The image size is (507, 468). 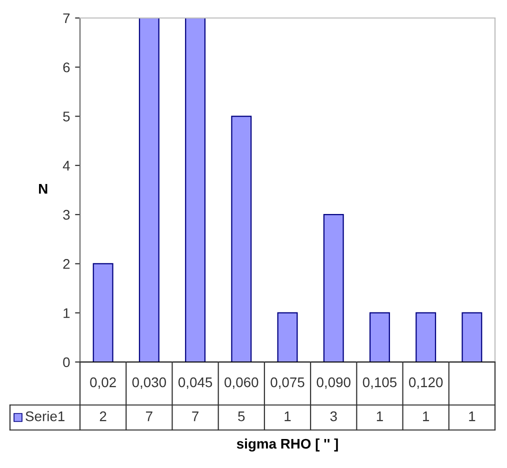 What do you see at coordinates (66, 215) in the screenshot?
I see `y-tick-label: 3` at bounding box center [66, 215].